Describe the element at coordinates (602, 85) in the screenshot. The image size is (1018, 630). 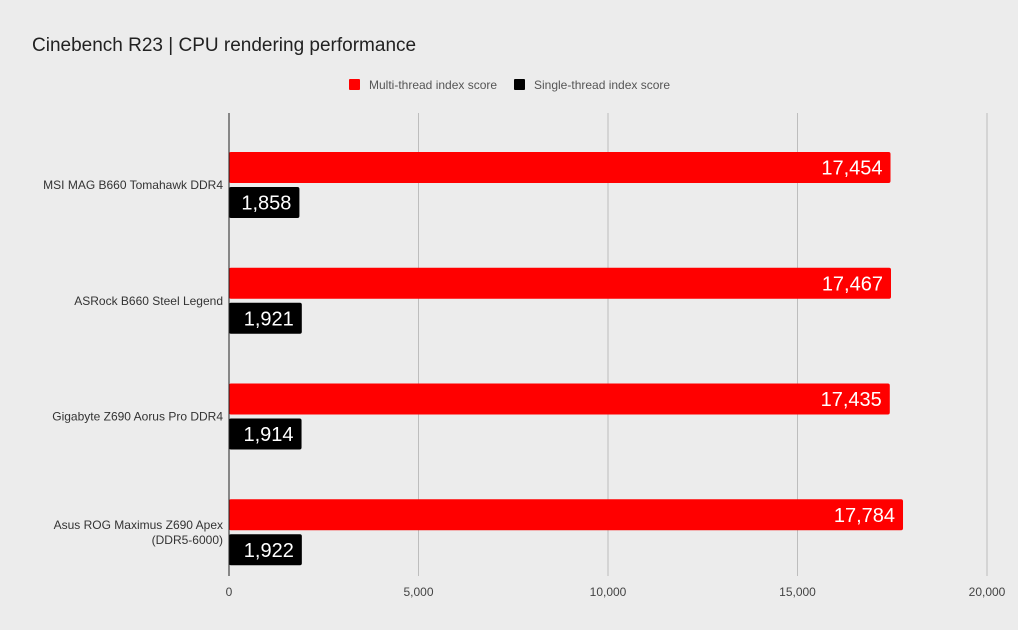
I see `legend-label: Single-thread index score` at that location.